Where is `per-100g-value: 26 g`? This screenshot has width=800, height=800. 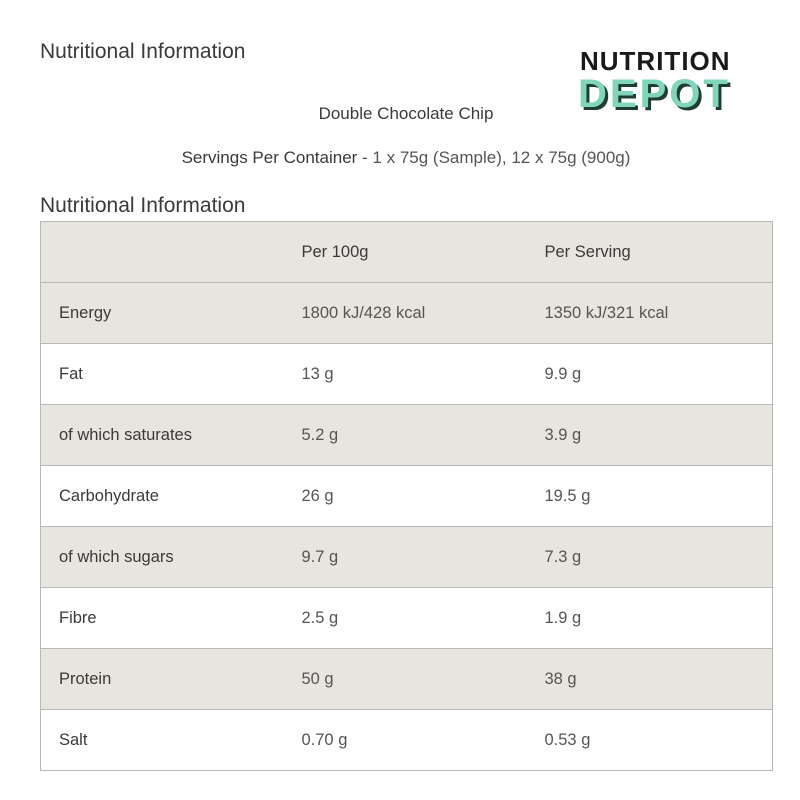
per-100g-value: 26 g is located at coordinates (405, 496).